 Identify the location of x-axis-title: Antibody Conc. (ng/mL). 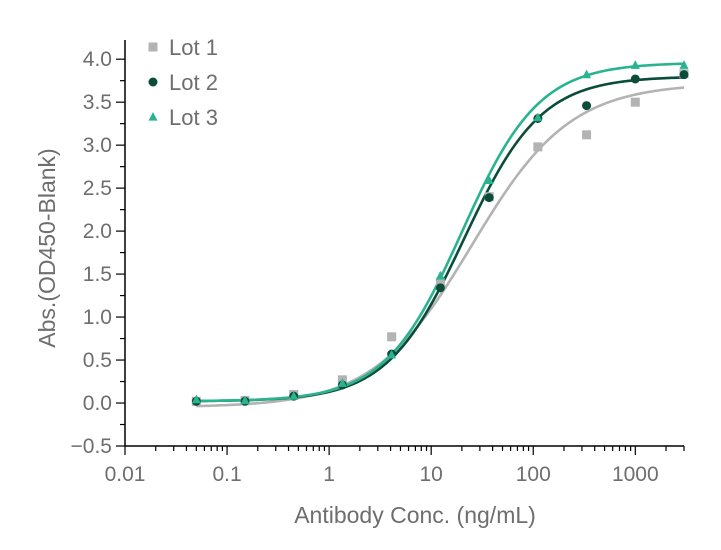
(415, 515).